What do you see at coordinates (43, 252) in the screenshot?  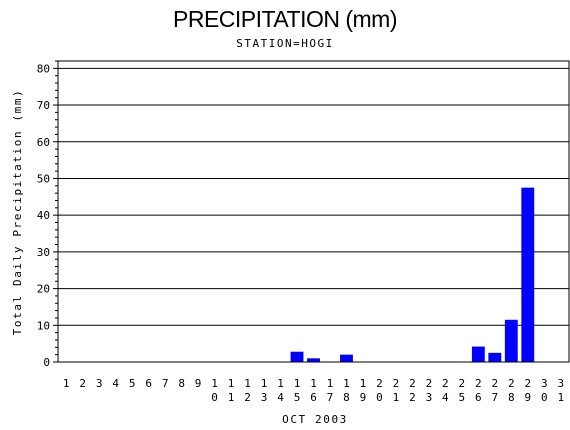 I see `y-tick-label: 30` at bounding box center [43, 252].